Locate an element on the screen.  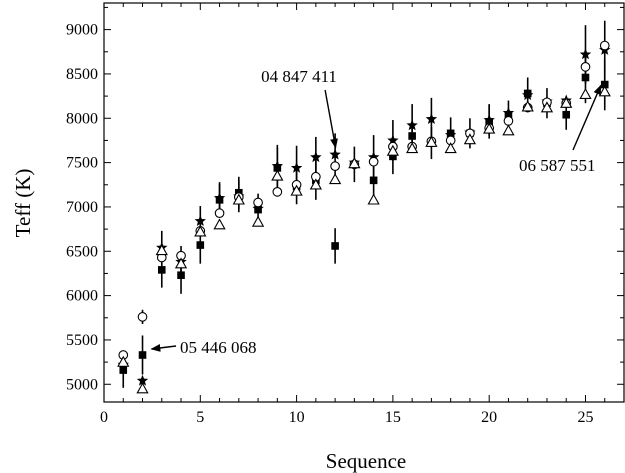
x-tick-label: 20 is located at coordinates (489, 417).